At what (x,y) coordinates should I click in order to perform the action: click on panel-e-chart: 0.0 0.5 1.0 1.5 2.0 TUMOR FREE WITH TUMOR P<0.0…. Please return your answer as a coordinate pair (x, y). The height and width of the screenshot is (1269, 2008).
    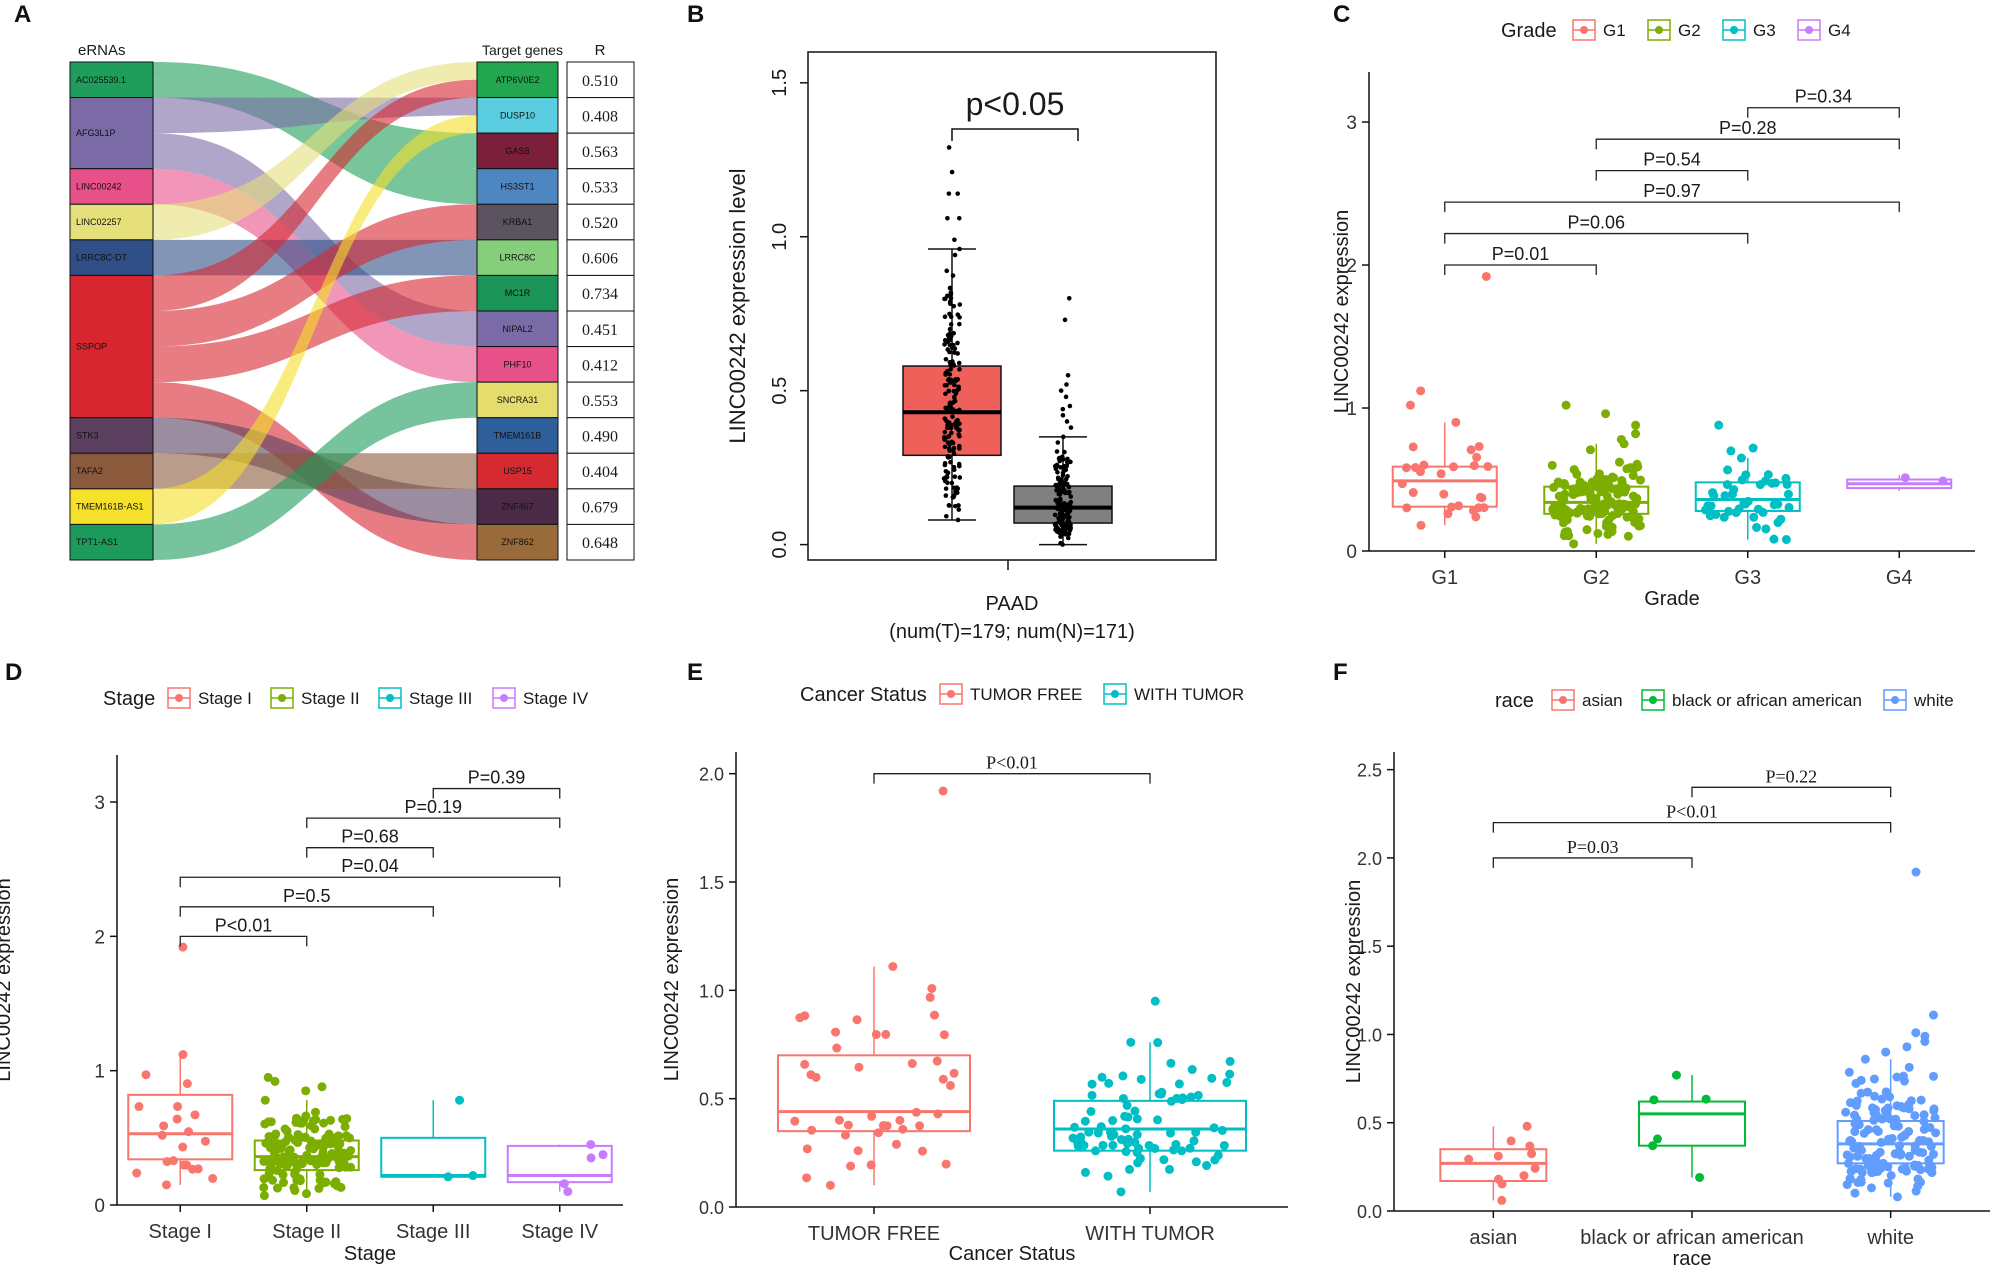
    Looking at the image, I should click on (974, 974).